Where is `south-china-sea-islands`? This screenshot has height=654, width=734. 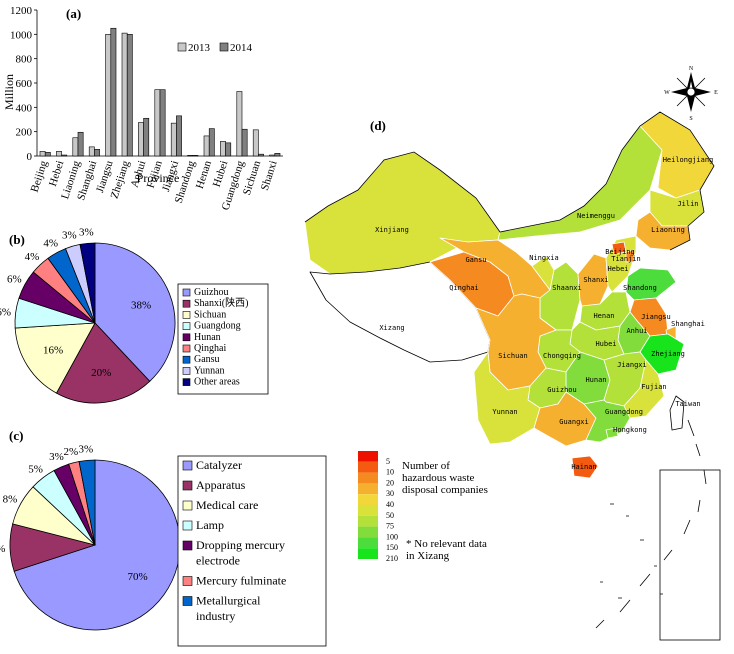
south-china-sea-islands is located at coordinates (658, 530).